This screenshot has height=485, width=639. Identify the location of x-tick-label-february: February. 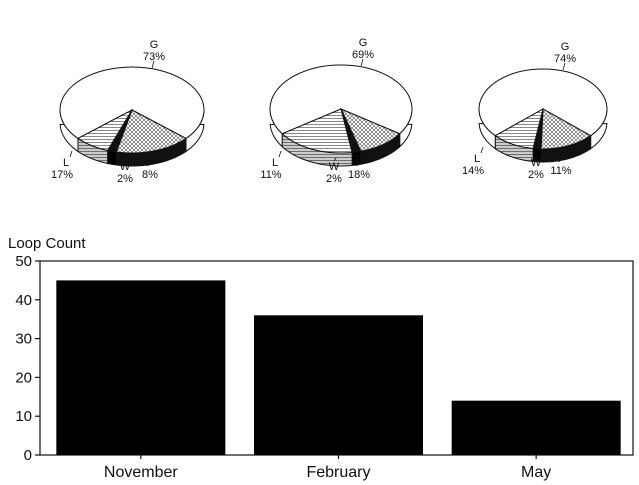
(338, 472).